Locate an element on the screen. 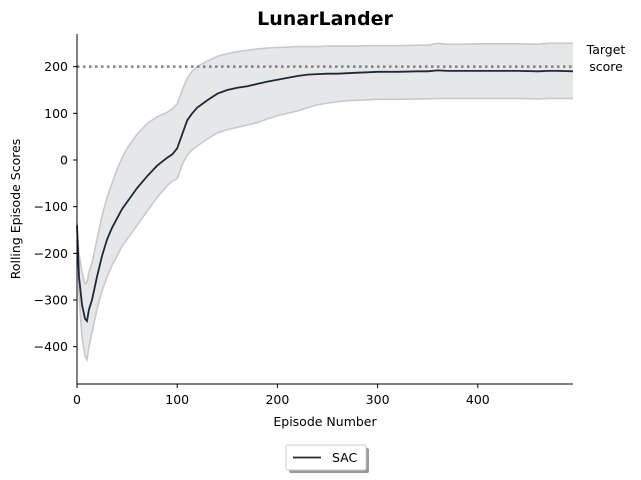 This screenshot has width=641, height=480. legend-box is located at coordinates (326, 457).